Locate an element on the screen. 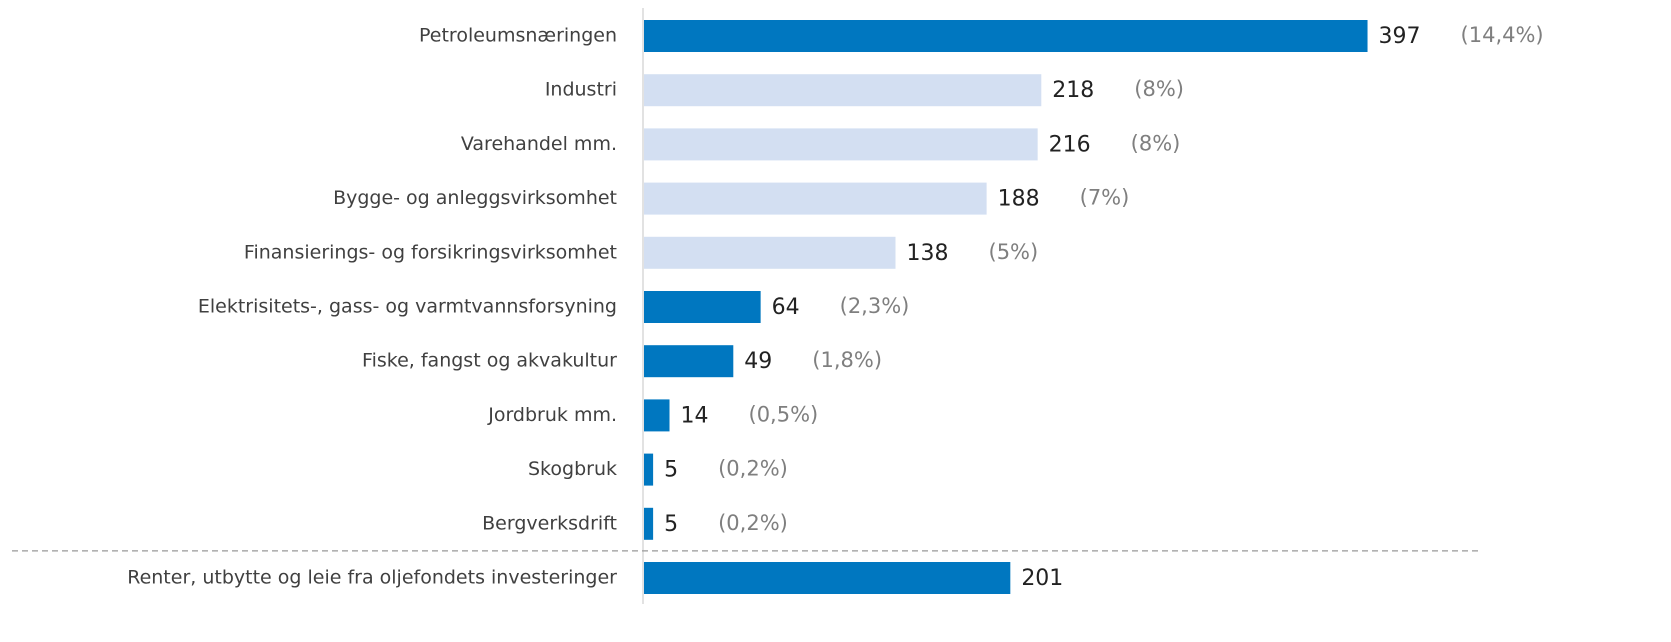  share-label: (0,5%) is located at coordinates (784, 414).